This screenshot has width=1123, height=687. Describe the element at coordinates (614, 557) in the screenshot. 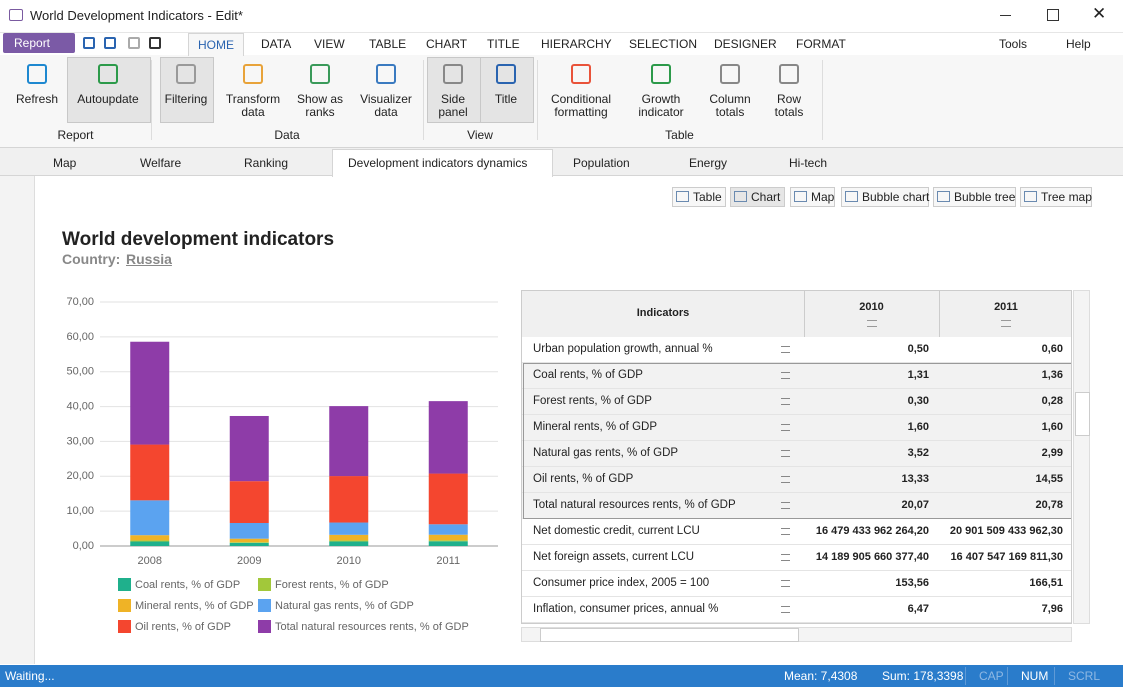

I see `row-label: Net foreign assets, current LCU` at that location.